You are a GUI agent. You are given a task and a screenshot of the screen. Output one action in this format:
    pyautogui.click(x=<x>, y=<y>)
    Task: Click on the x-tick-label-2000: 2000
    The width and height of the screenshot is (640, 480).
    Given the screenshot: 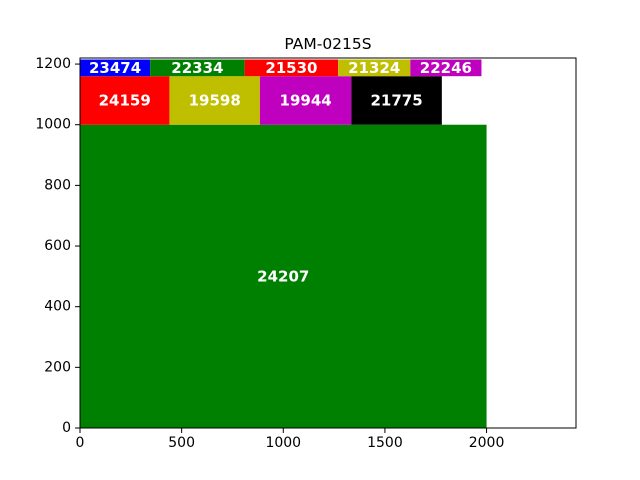 What is the action you would take?
    pyautogui.click(x=487, y=443)
    